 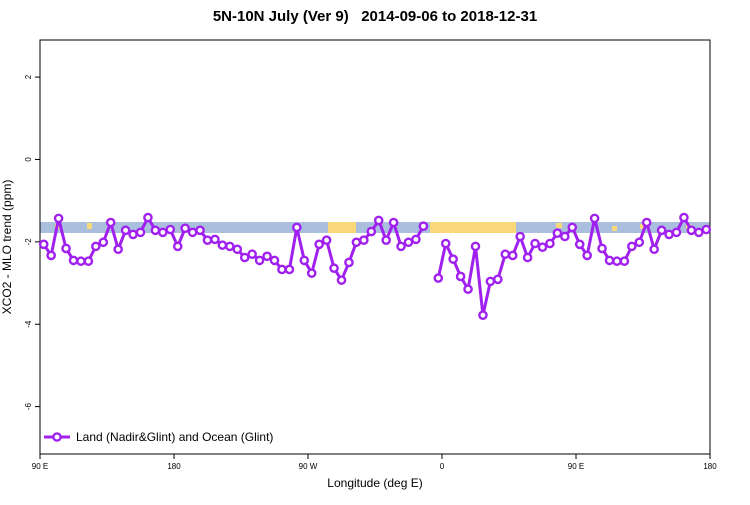 I want to click on legend: Land (Nadir&Glint) and Ocean (Glint), so click(x=158, y=437).